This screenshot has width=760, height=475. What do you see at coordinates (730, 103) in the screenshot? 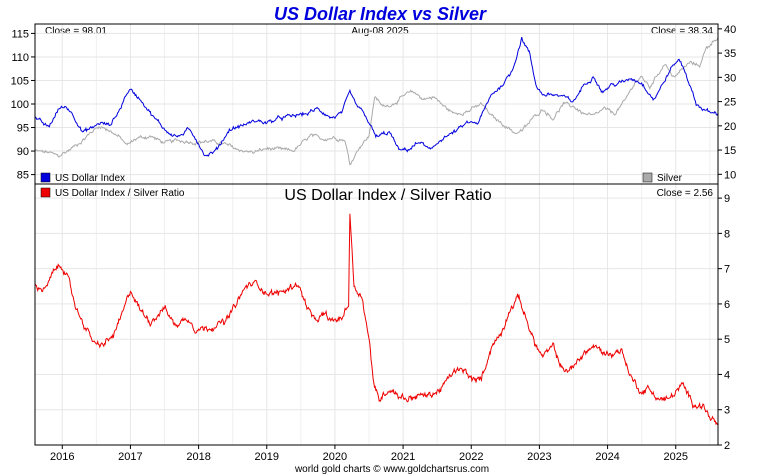
I see `silver-axis-tick-label: 25` at bounding box center [730, 103].